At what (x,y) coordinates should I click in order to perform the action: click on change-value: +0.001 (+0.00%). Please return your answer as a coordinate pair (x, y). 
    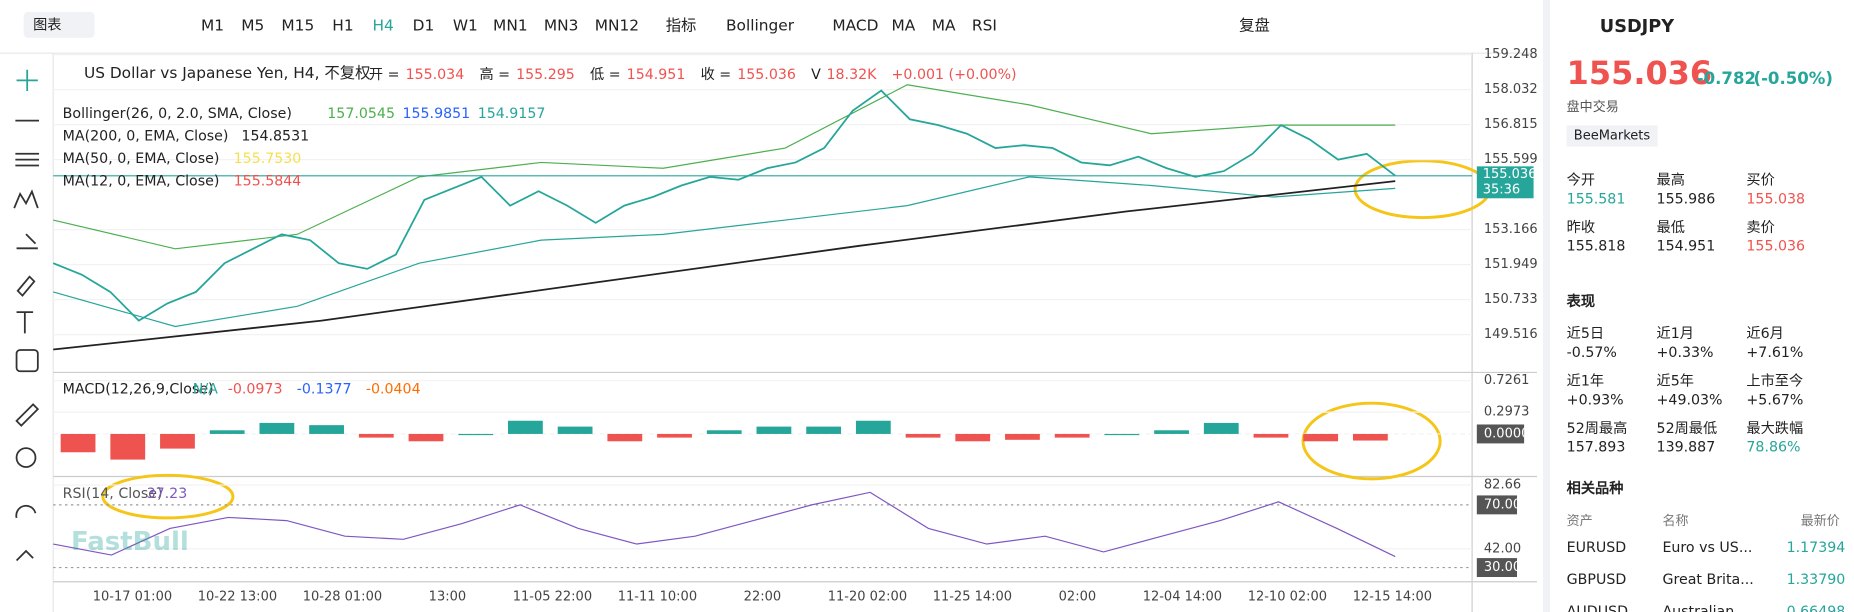
    Looking at the image, I should click on (954, 74).